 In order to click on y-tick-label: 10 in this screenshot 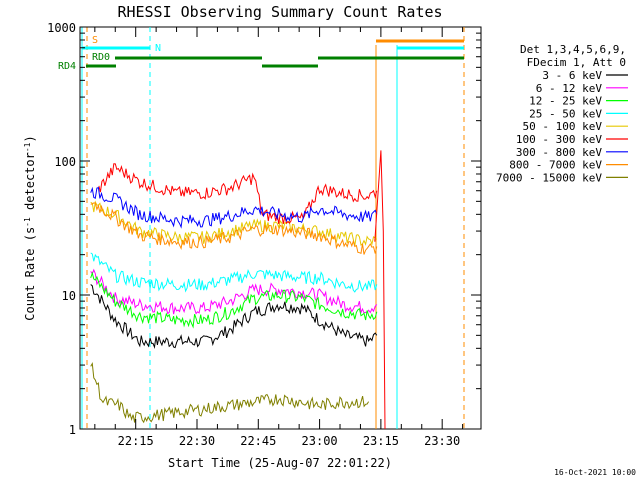, I will do `click(69, 296)`.